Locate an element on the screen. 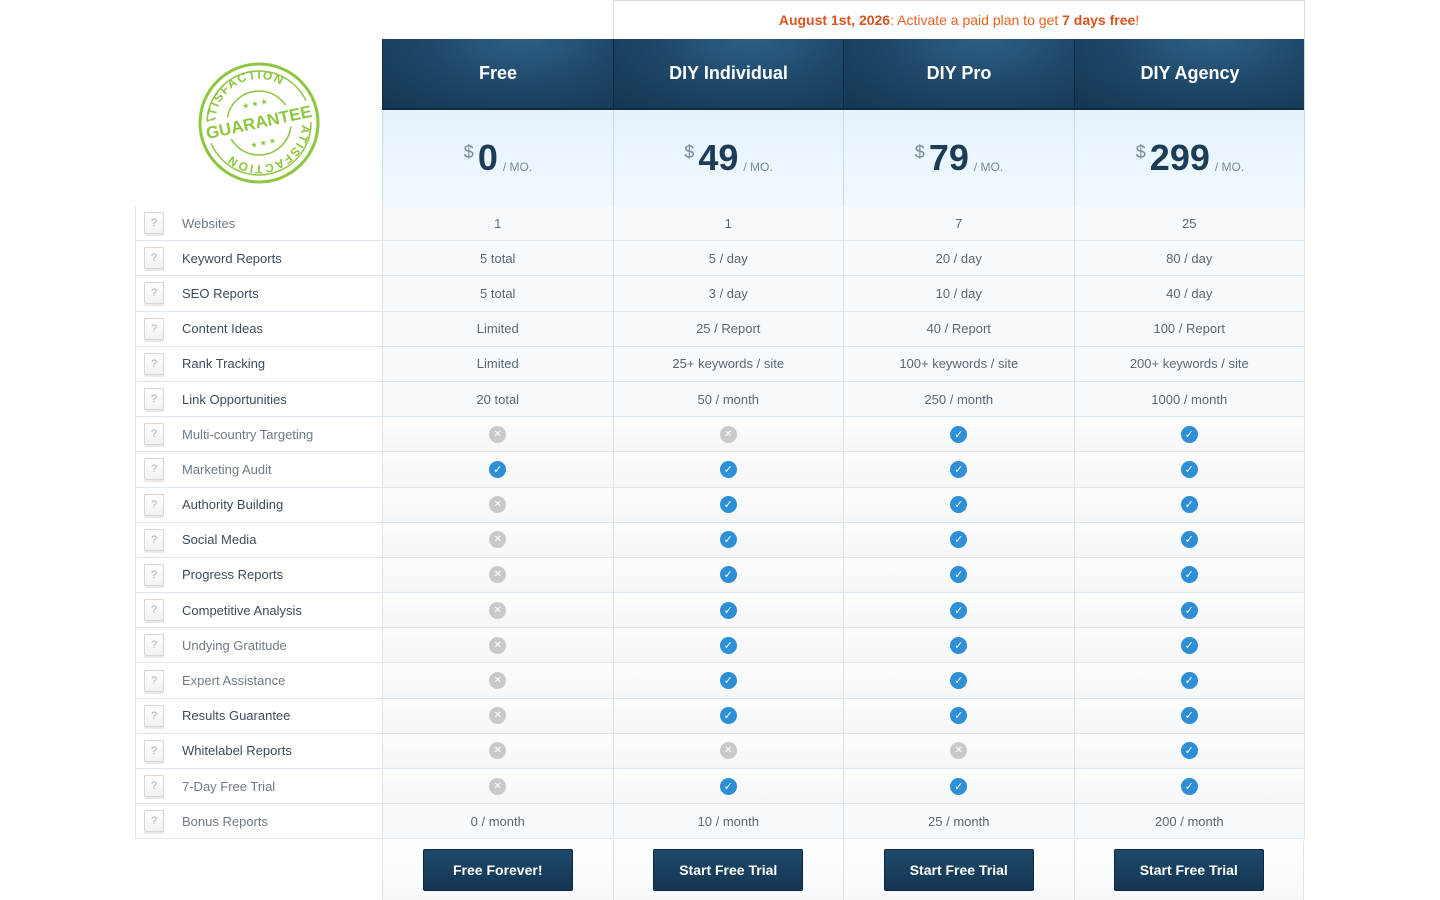 The width and height of the screenshot is (1440, 900). feature-value-cell: 100+ keywords / site is located at coordinates (959, 363).